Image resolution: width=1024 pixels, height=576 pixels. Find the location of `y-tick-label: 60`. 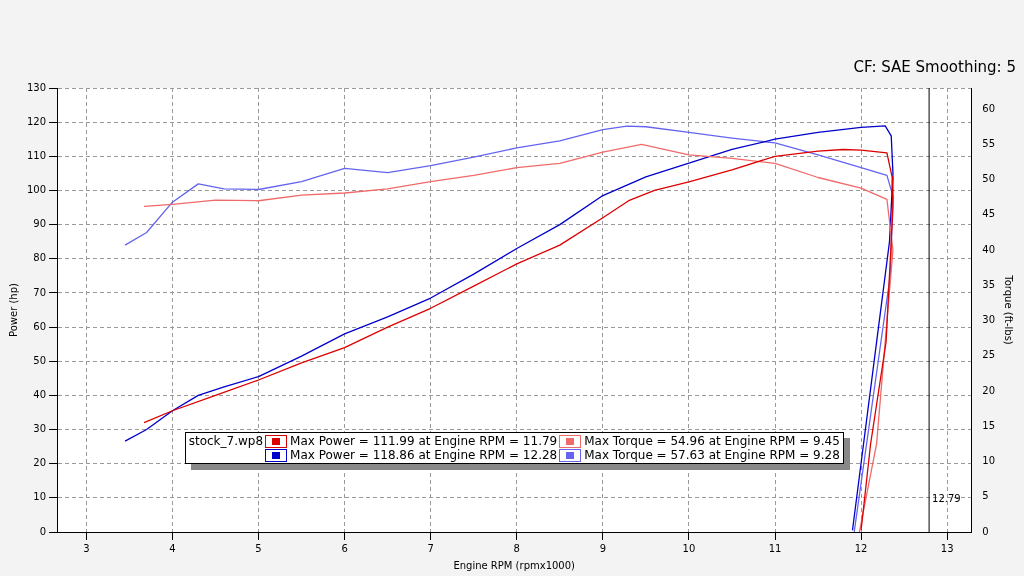

y-tick-label: 60 is located at coordinates (40, 326).